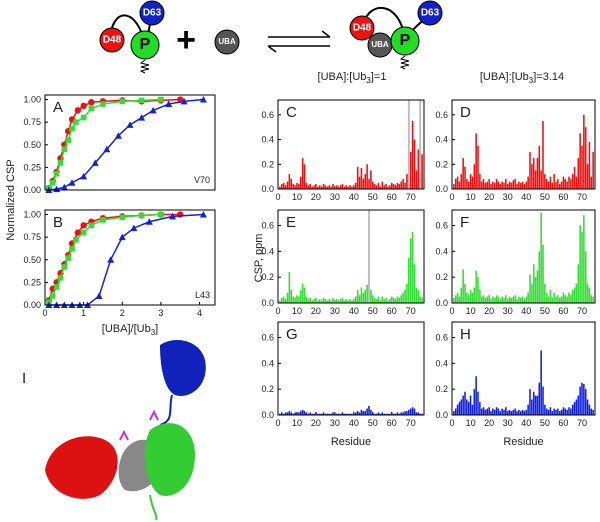 Image resolution: width=600 pixels, height=522 pixels. What do you see at coordinates (58, 222) in the screenshot?
I see `panel-label: B` at bounding box center [58, 222].